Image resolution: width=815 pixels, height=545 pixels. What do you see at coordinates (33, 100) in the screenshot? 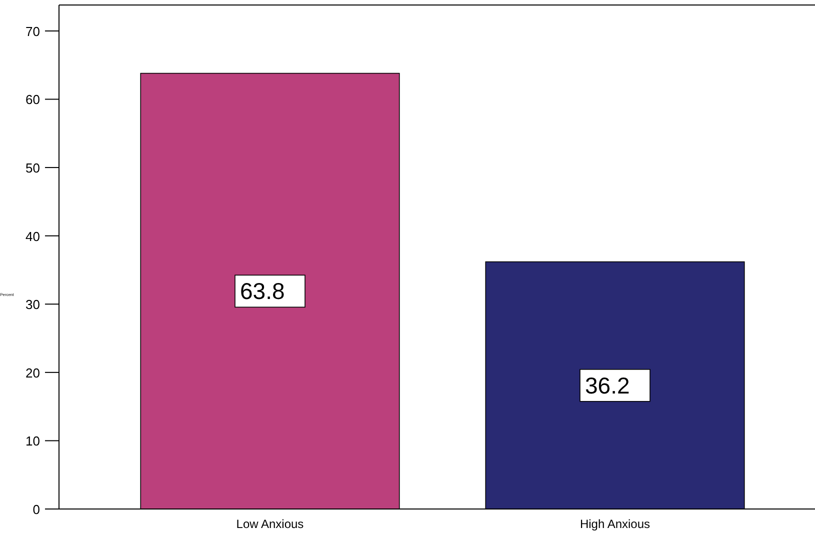
I see `y-tick-label: 60` at bounding box center [33, 100].